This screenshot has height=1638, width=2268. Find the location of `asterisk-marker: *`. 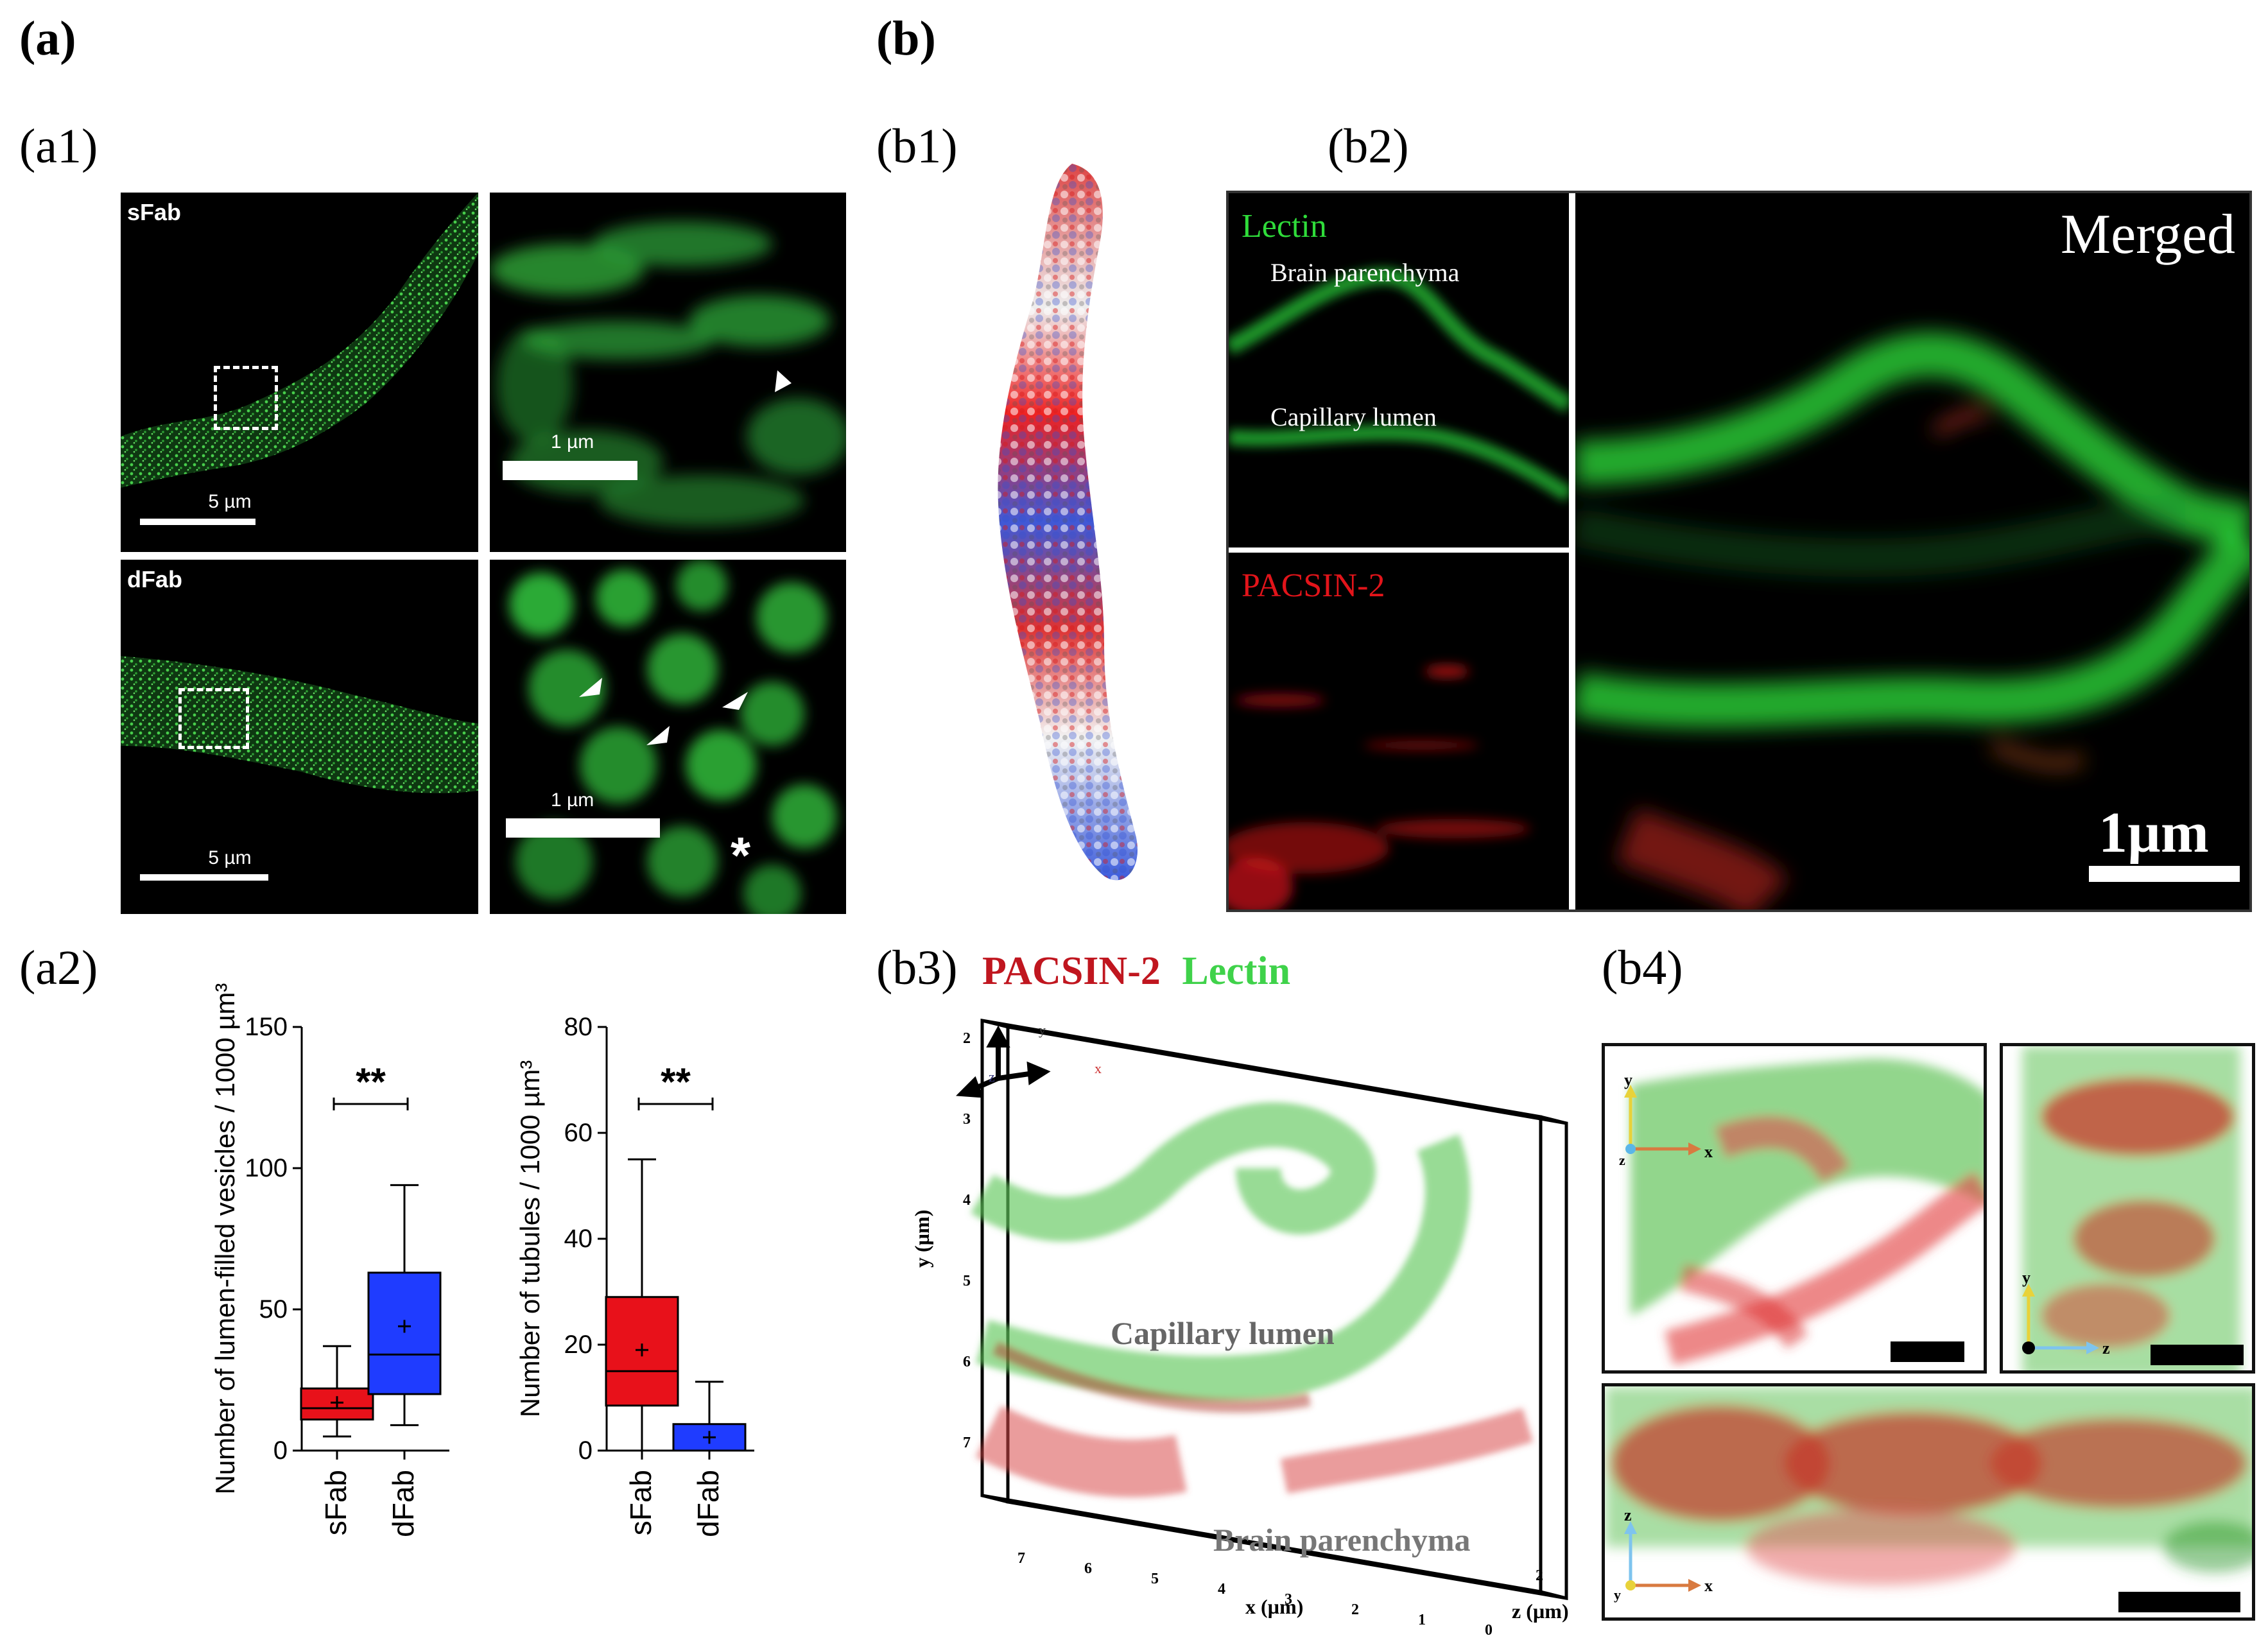

asterisk-marker: * is located at coordinates (741, 856).